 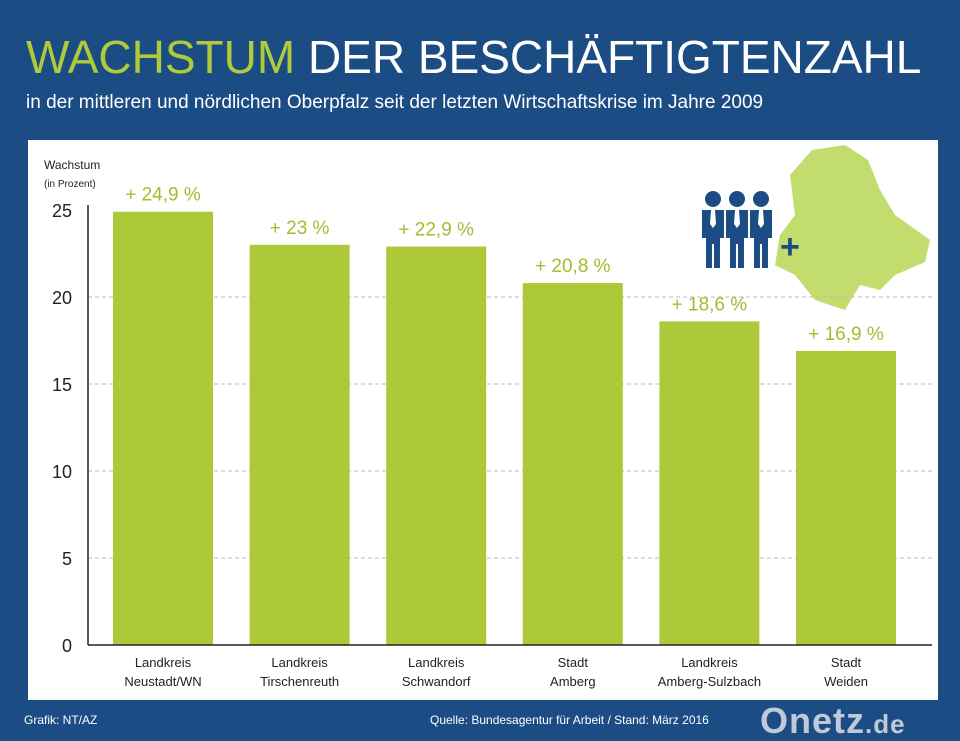 I want to click on y-axis-sublabel: (in Prozent), so click(x=70, y=184).